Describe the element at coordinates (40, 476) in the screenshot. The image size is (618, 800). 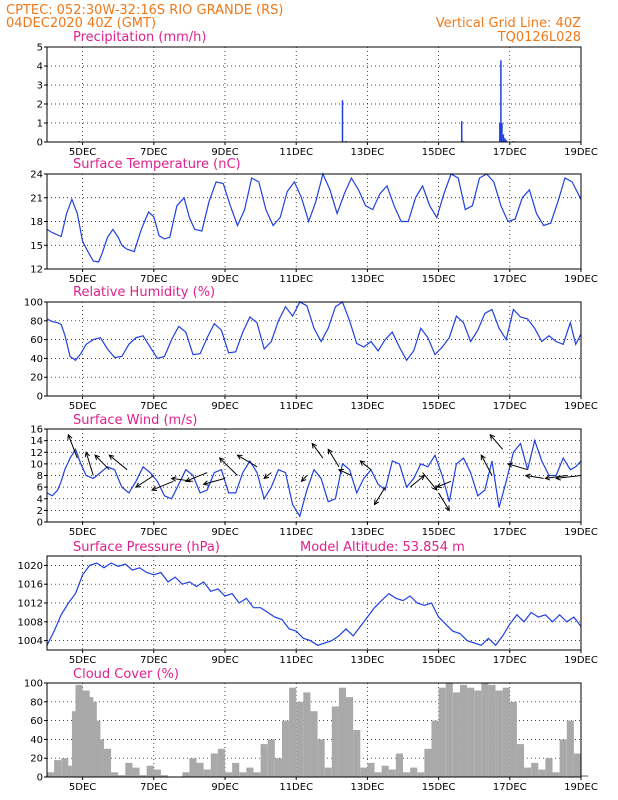
I see `wind-ytick-label: 8` at that location.